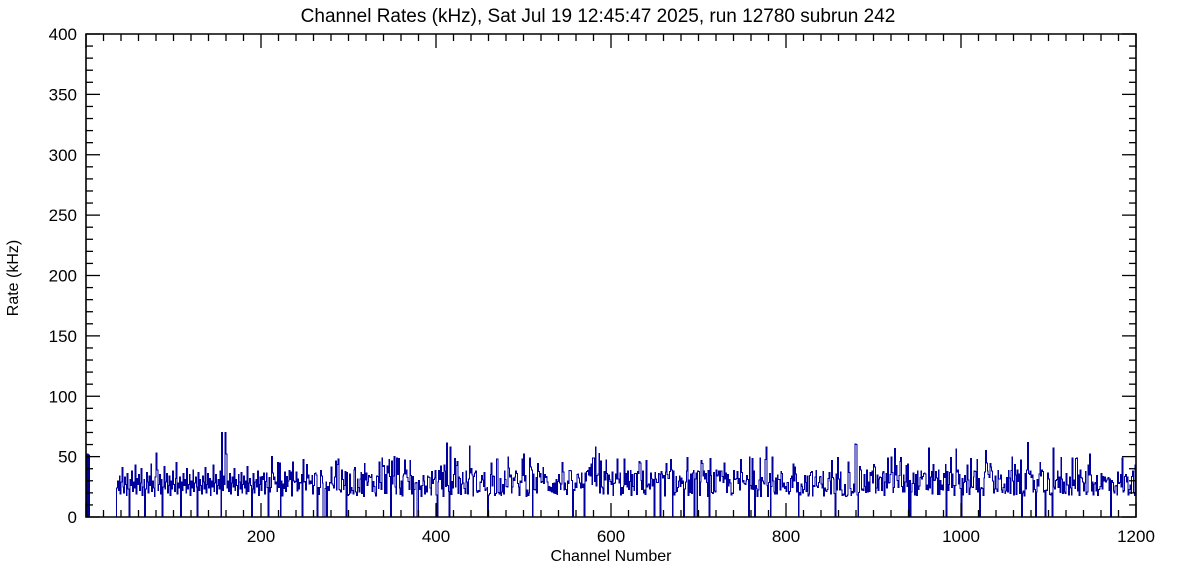 Image resolution: width=1196 pixels, height=572 pixels. I want to click on y-tick-label: 100, so click(63, 396).